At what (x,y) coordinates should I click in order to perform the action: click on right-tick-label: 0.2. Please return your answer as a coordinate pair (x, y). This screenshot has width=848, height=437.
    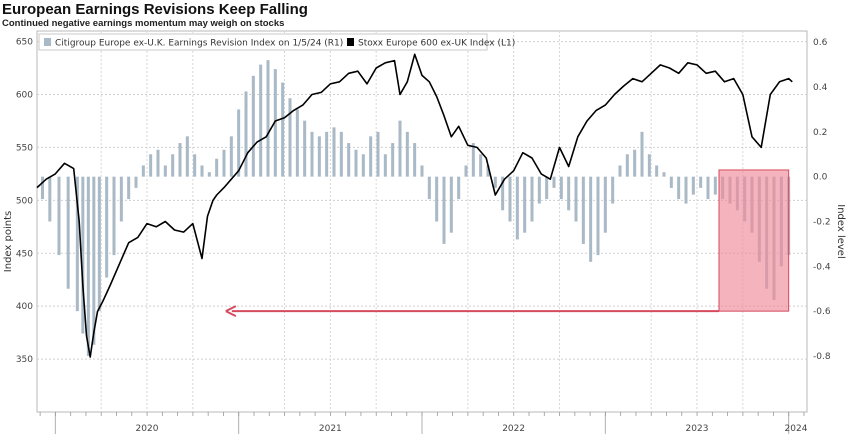
    Looking at the image, I should click on (820, 133).